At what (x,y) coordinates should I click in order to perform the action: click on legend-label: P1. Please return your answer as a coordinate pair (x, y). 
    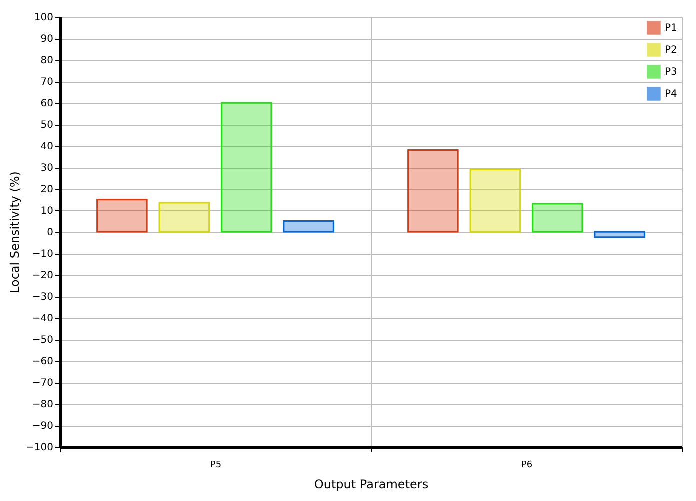
    Looking at the image, I should click on (671, 28).